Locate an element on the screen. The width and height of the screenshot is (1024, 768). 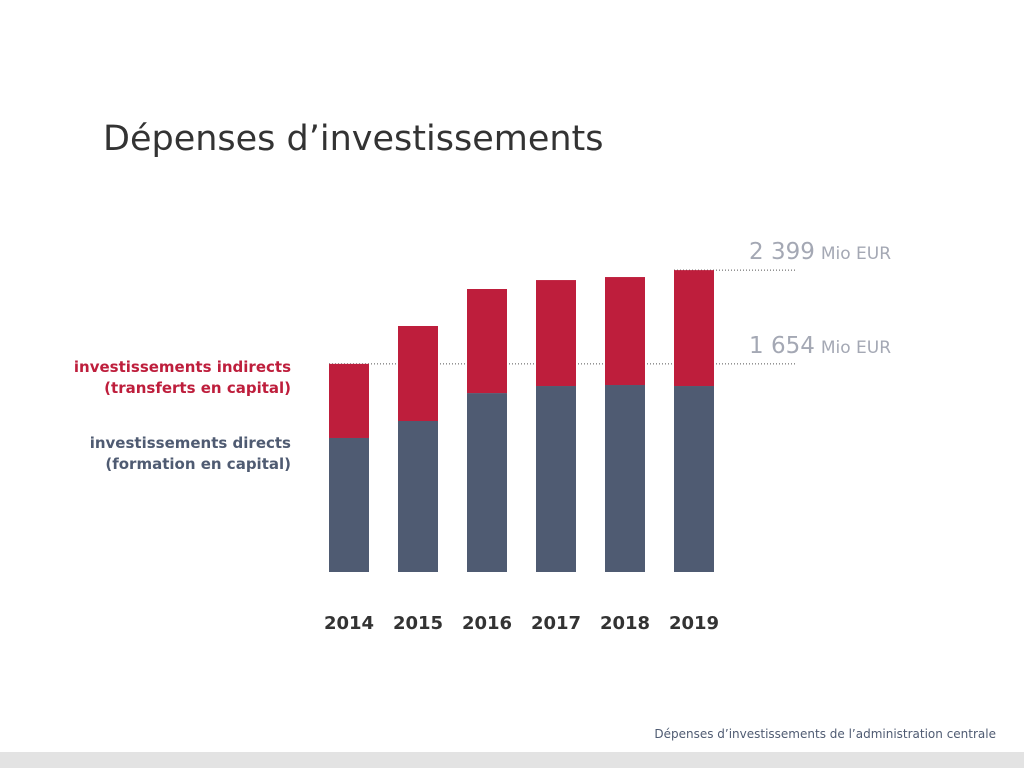
reference-value: 1 654 is located at coordinates (782, 346).